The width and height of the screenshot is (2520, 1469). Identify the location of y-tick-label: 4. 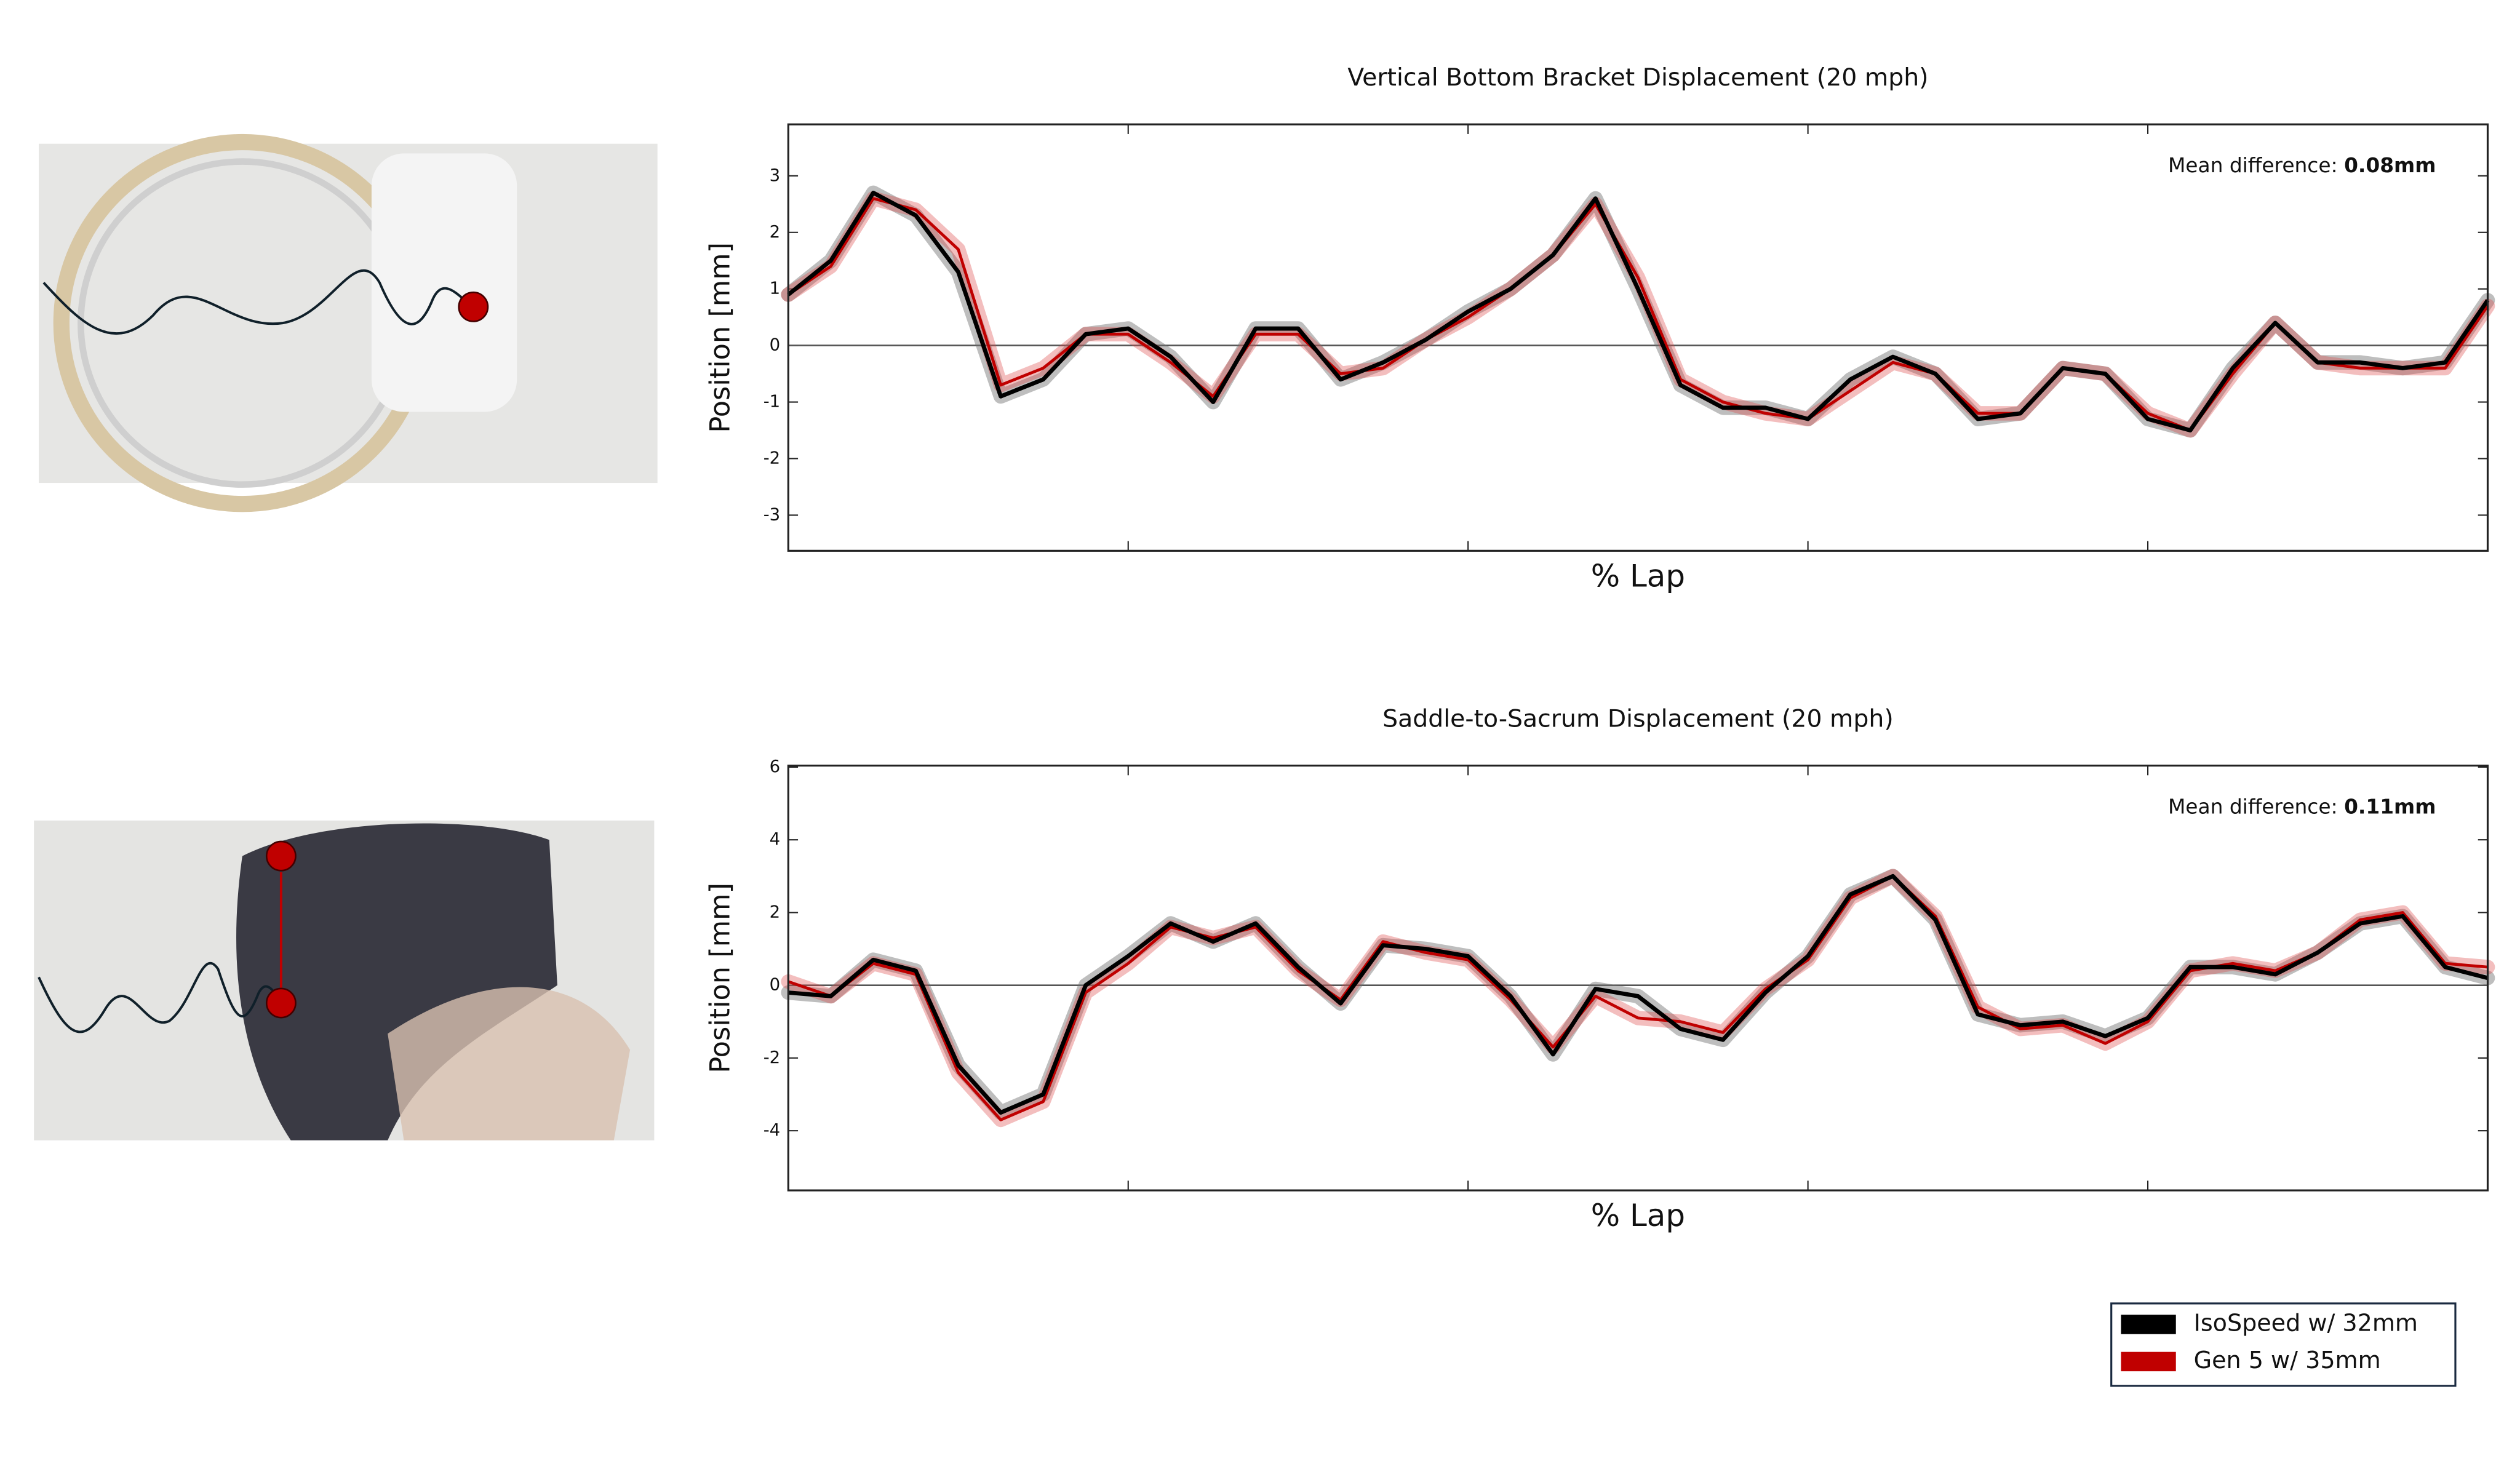
(775, 839).